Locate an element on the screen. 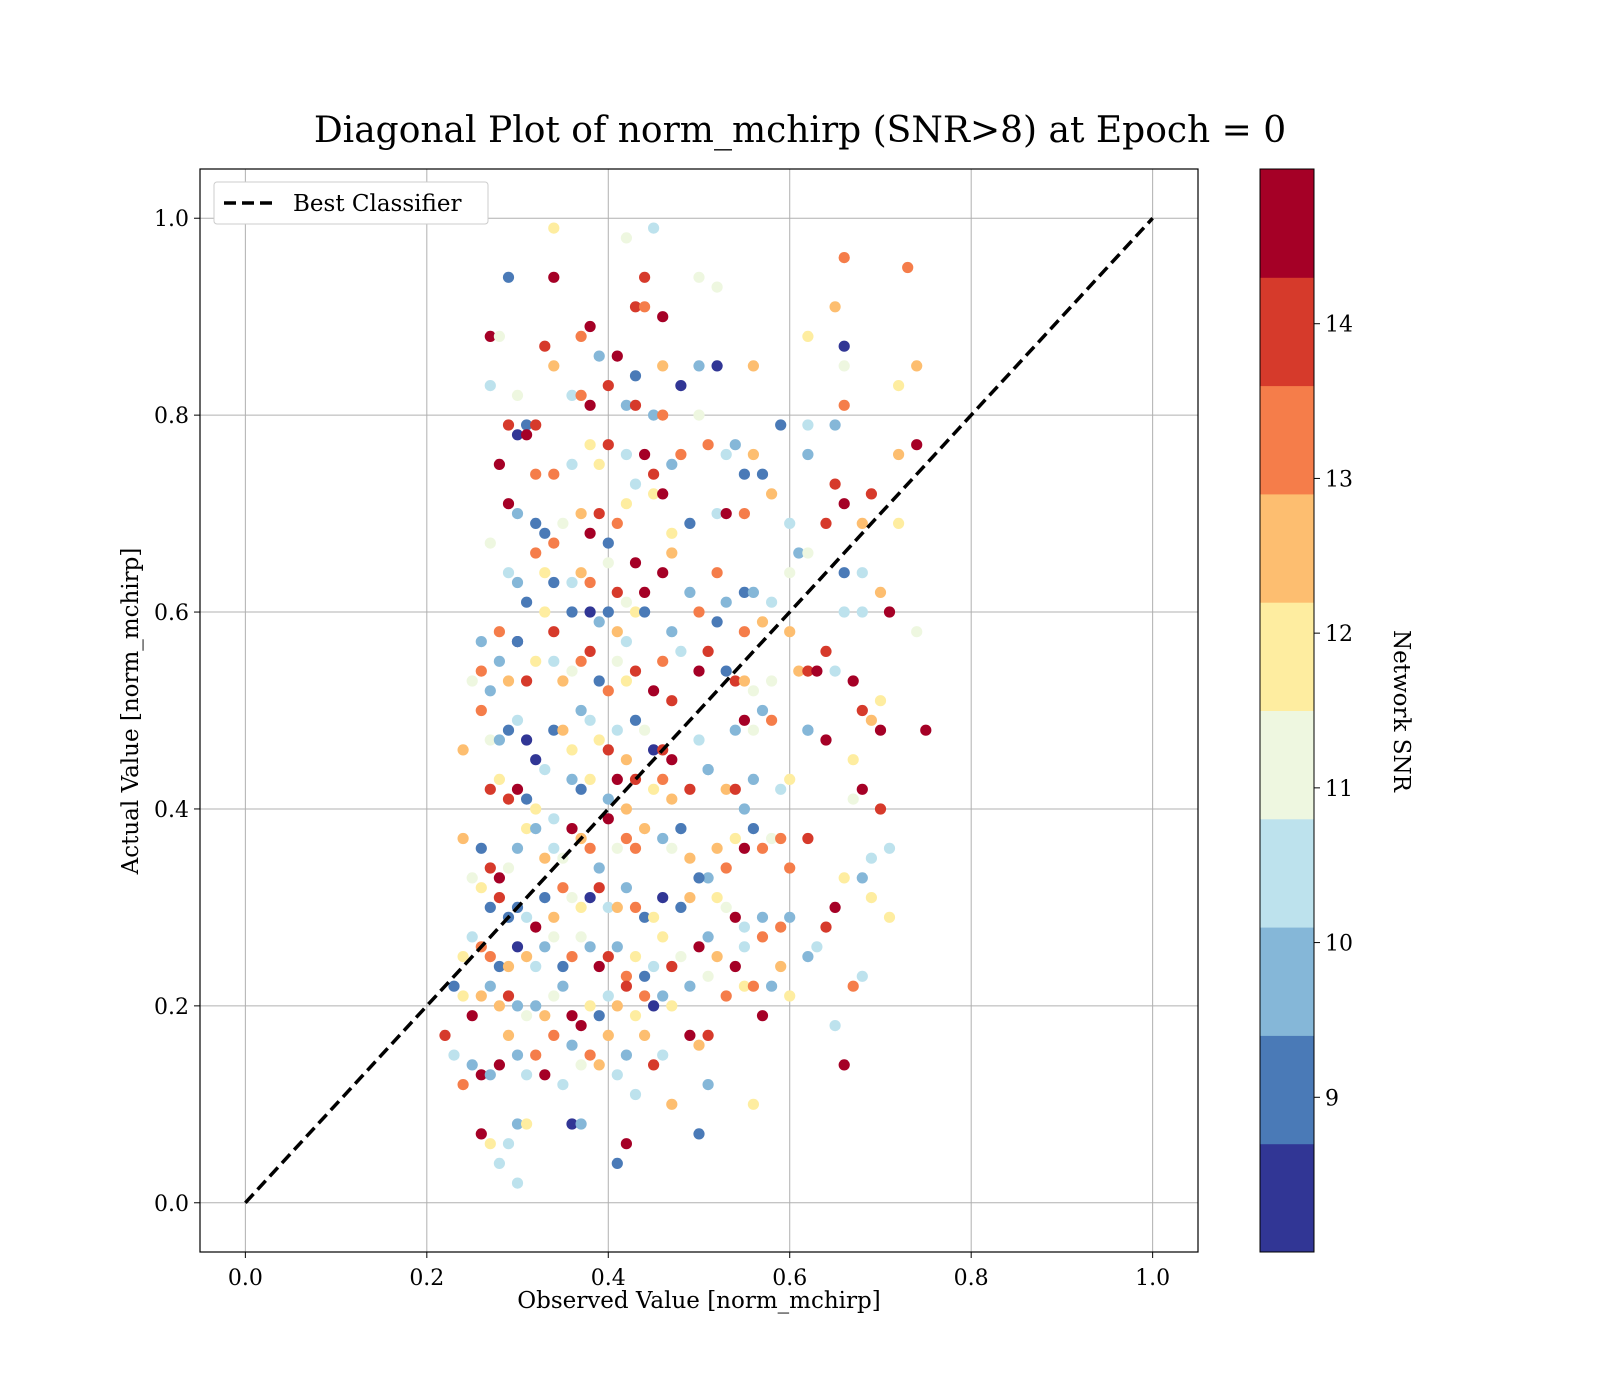 The height and width of the screenshot is (1400, 1600). colorbar-ticks: 9 10 11 12 13 14 is located at coordinates (1333, 712).